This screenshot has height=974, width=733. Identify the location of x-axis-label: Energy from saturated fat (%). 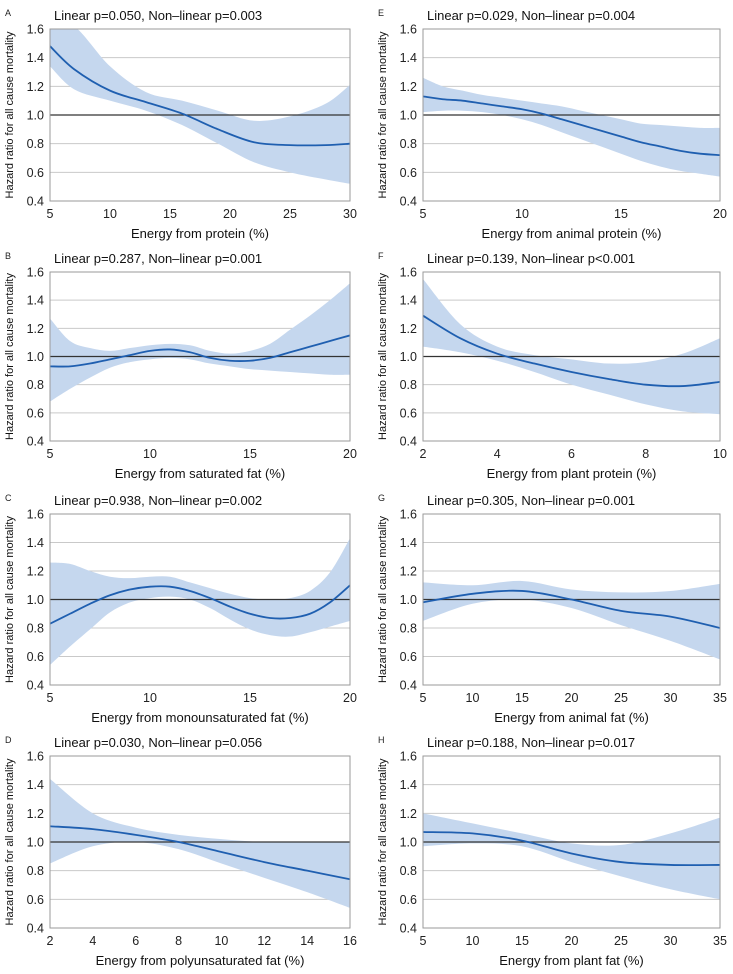
(200, 473).